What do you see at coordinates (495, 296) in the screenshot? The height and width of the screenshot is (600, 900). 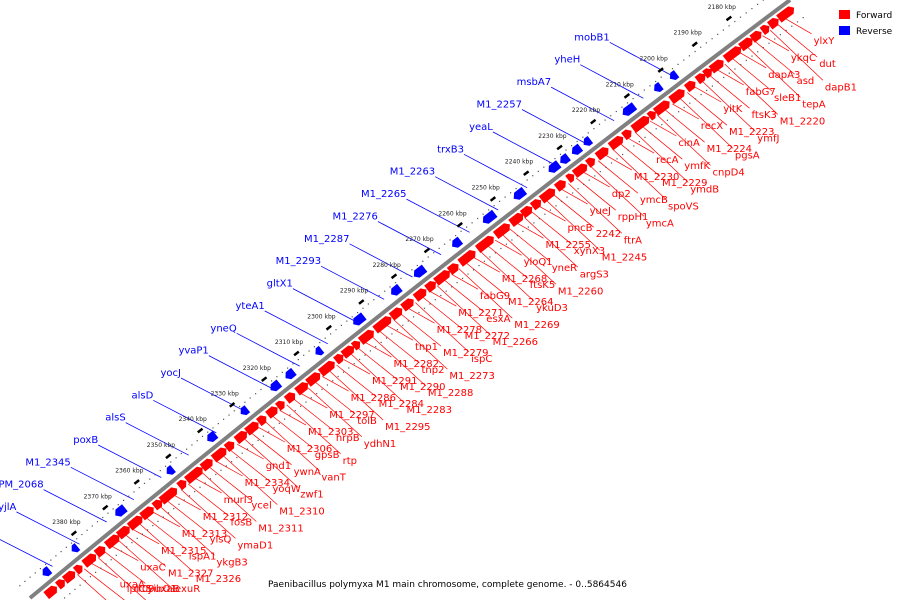 I see `forward-gene-label: fabG9` at bounding box center [495, 296].